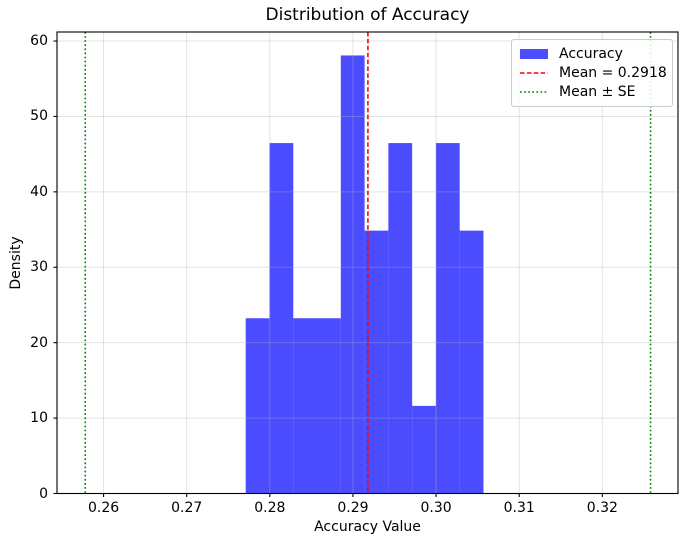 This screenshot has height=547, width=686. What do you see at coordinates (353, 508) in the screenshot?
I see `x-tick-label: 0.29` at bounding box center [353, 508].